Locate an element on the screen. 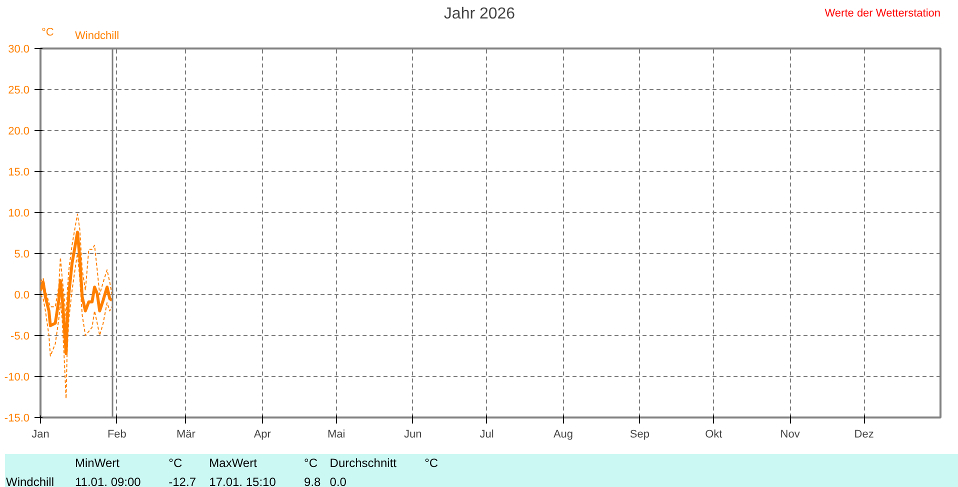 Image resolution: width=958 pixels, height=487 pixels. x-tick-label: Jun is located at coordinates (413, 434).